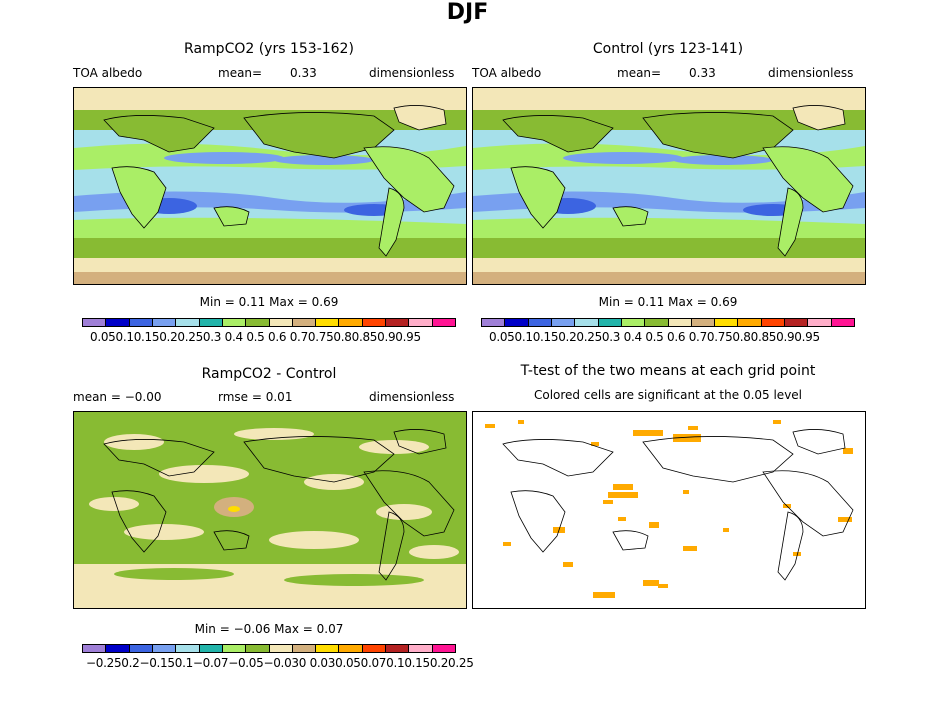  I want to click on colorbar-difference, so click(269, 648).